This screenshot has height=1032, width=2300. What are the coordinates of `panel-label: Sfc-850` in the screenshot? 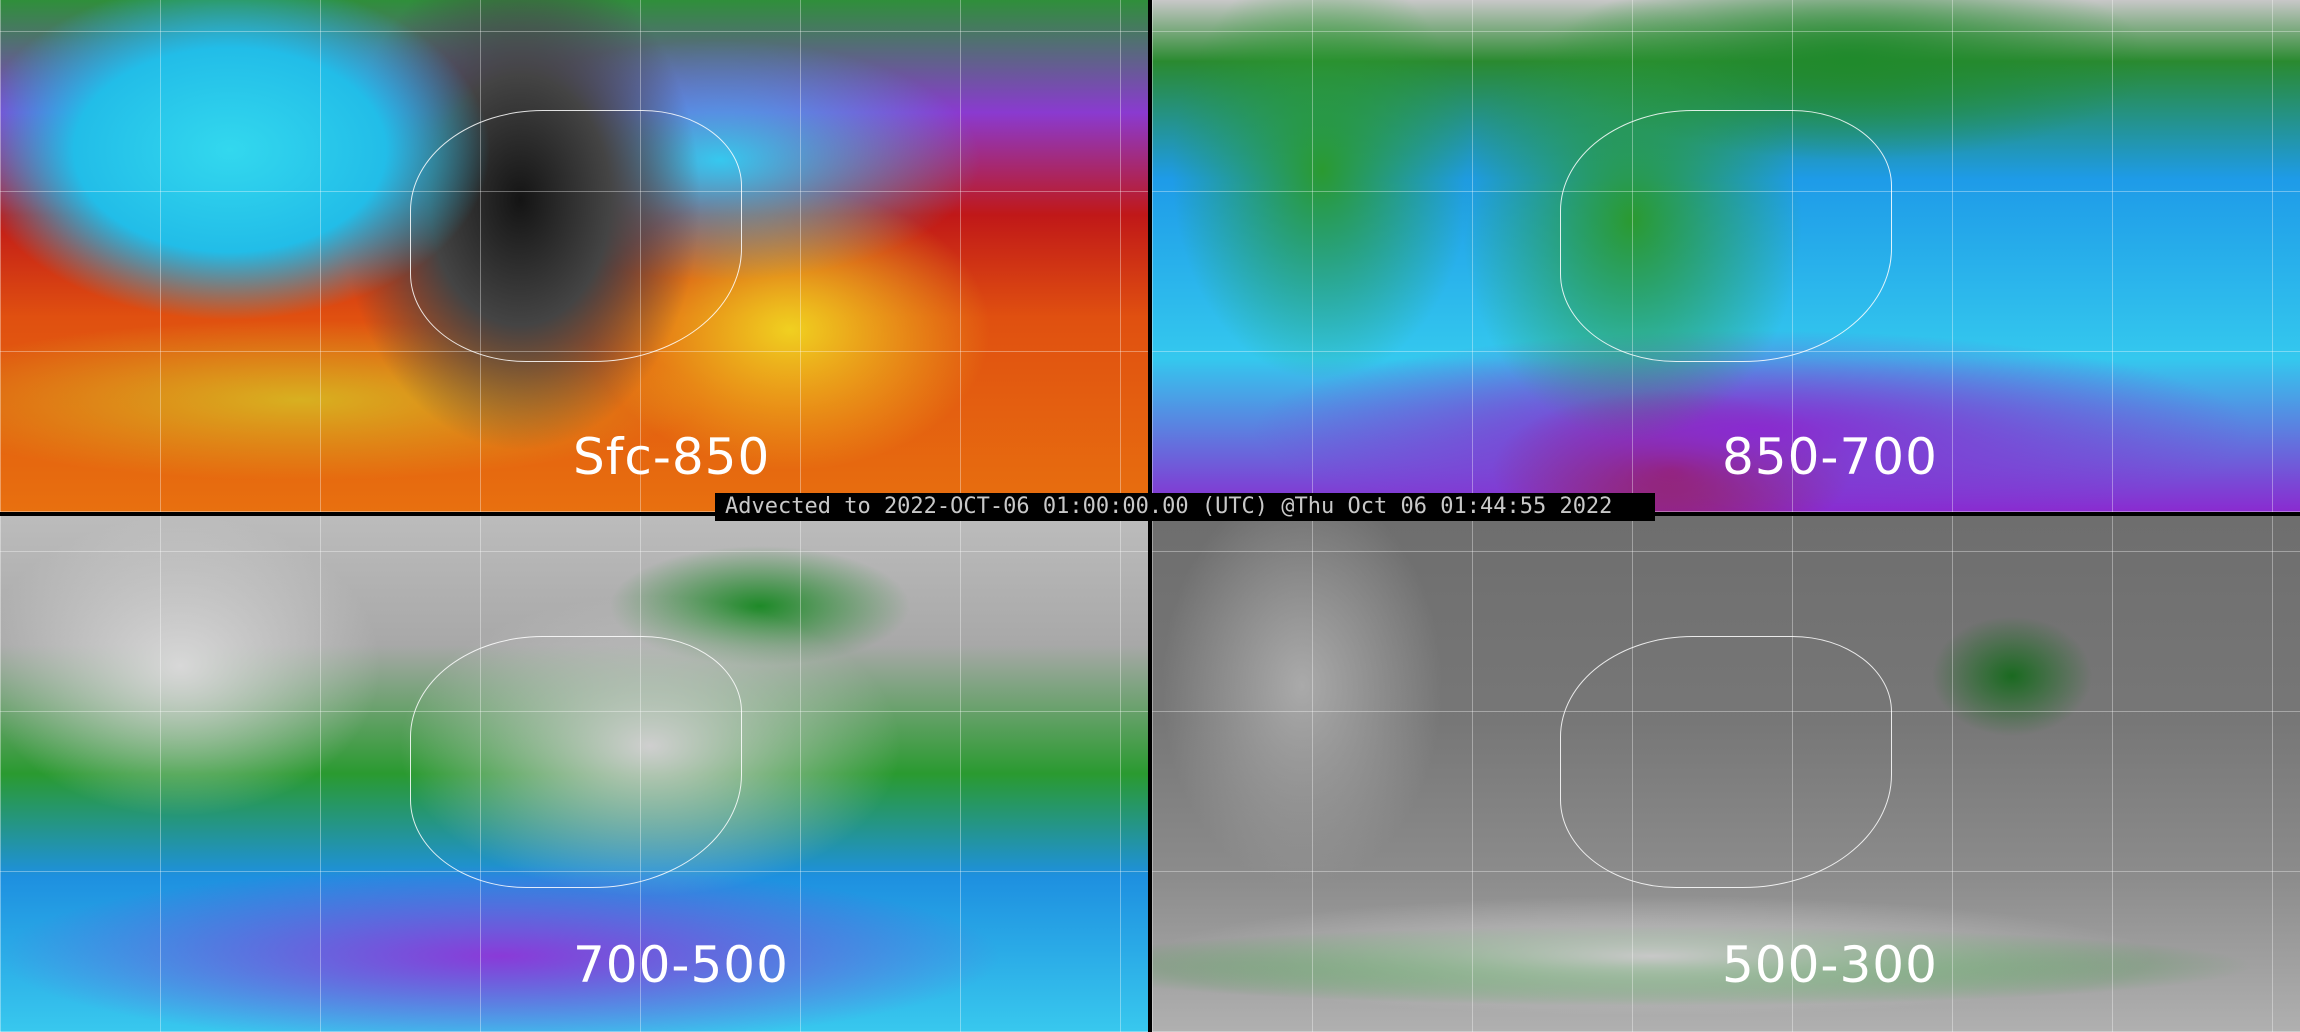 It's located at (672, 457).